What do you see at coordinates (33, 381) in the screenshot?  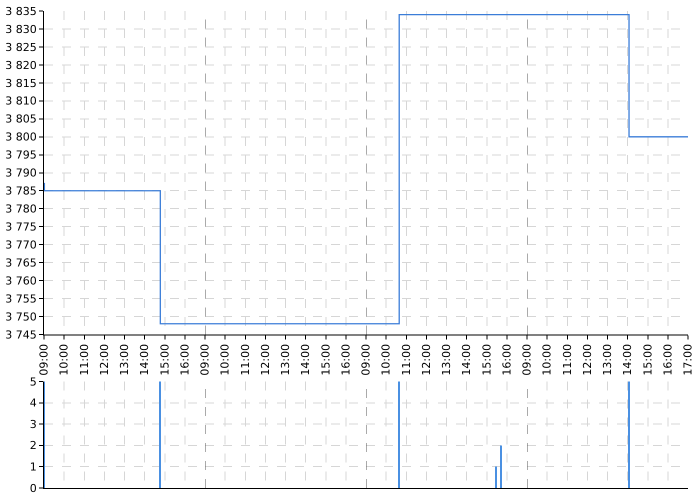 I see `y-tick-label: 5` at bounding box center [33, 381].